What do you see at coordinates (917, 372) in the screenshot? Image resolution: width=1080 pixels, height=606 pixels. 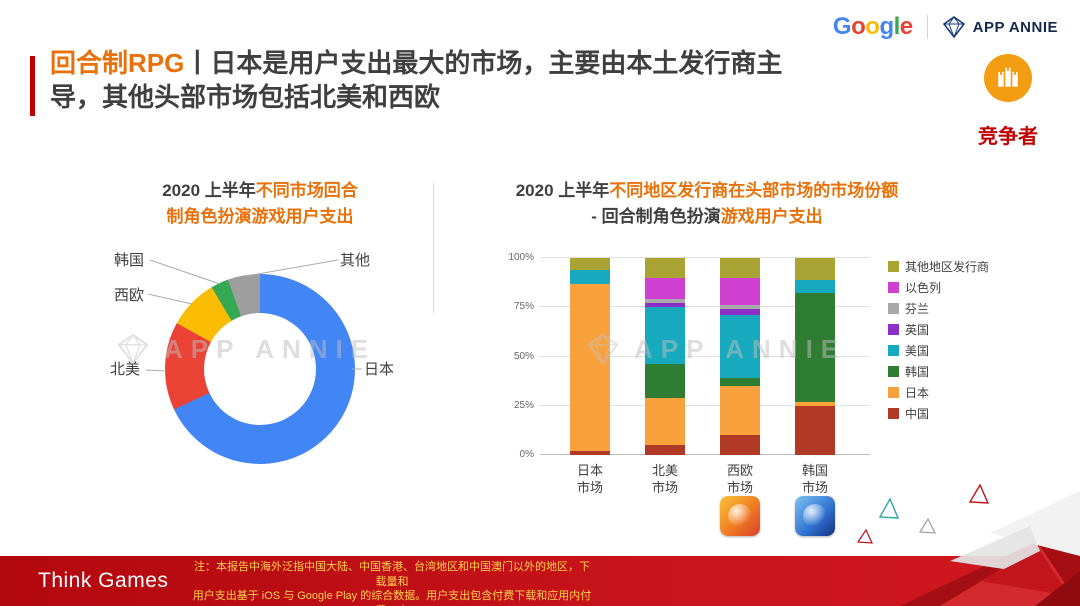 I see `legend-label: 韩国` at bounding box center [917, 372].